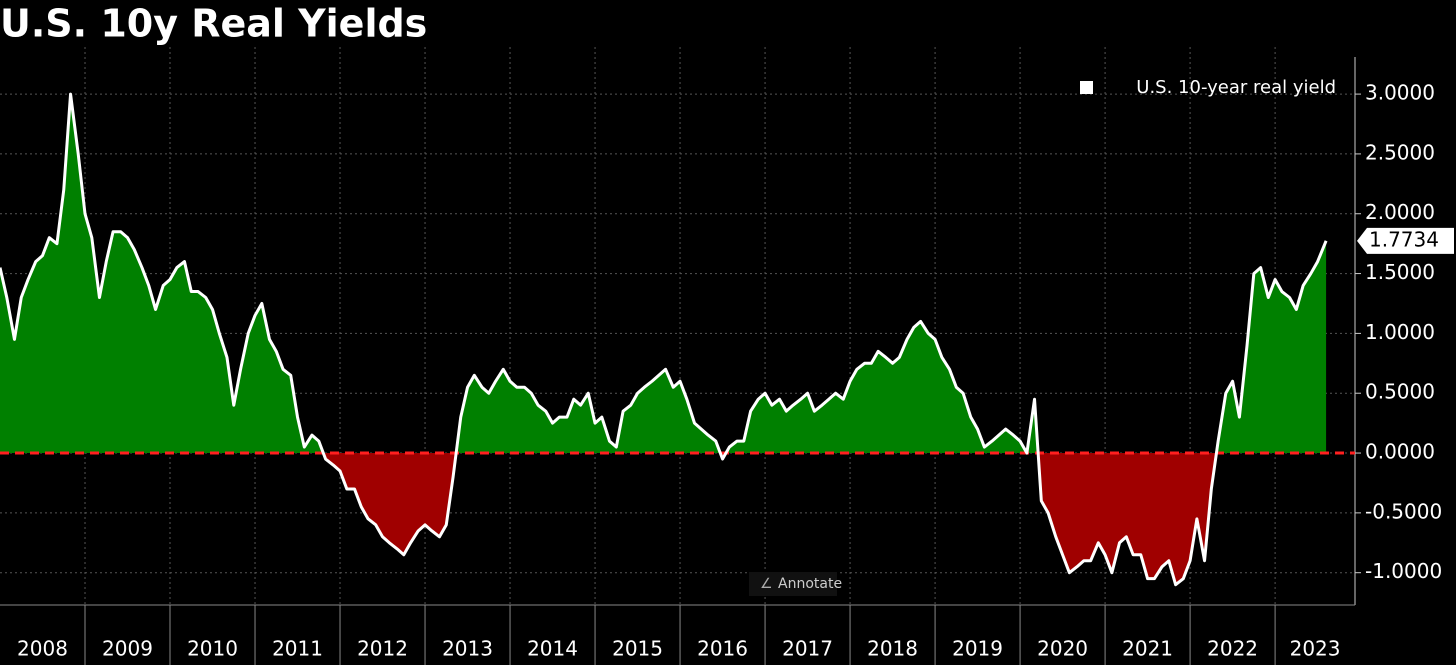  Describe the element at coordinates (467, 649) in the screenshot. I see `x-tick-label: 2013` at that location.